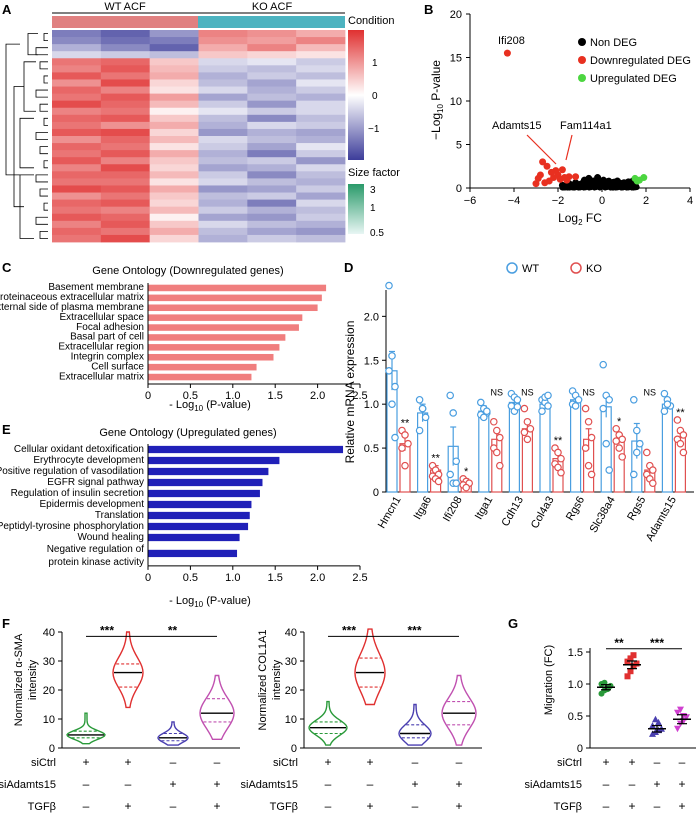  What do you see at coordinates (456, 59) in the screenshot?
I see `volcano-ytick-label: 15` at bounding box center [456, 59].